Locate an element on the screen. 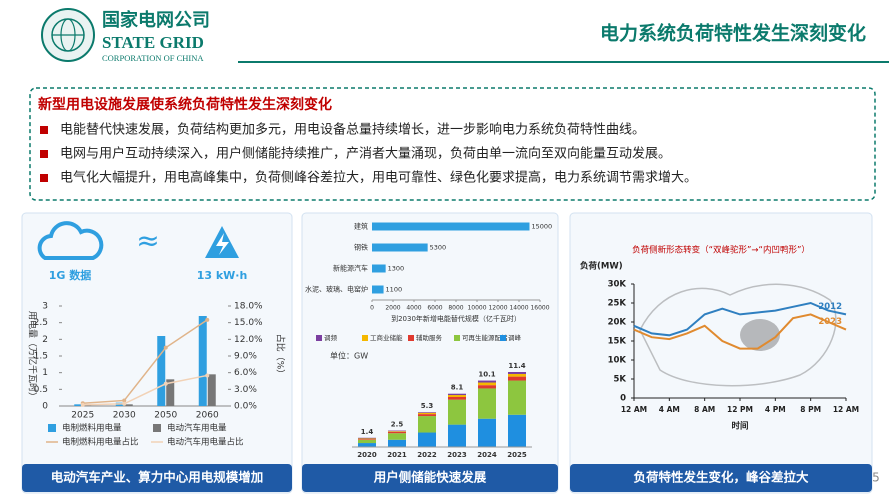 This screenshot has height=500, width=889. panel-caption: 负荷特性发生变化，峰谷差拉大 is located at coordinates (721, 477).